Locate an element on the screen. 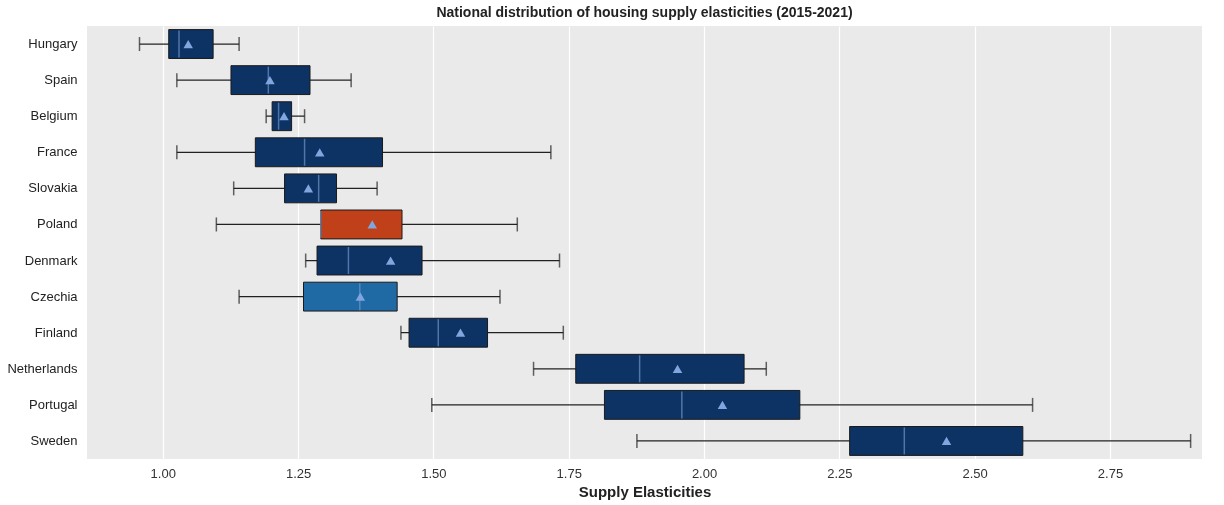  x-tick-label: 2.25 is located at coordinates (840, 473).